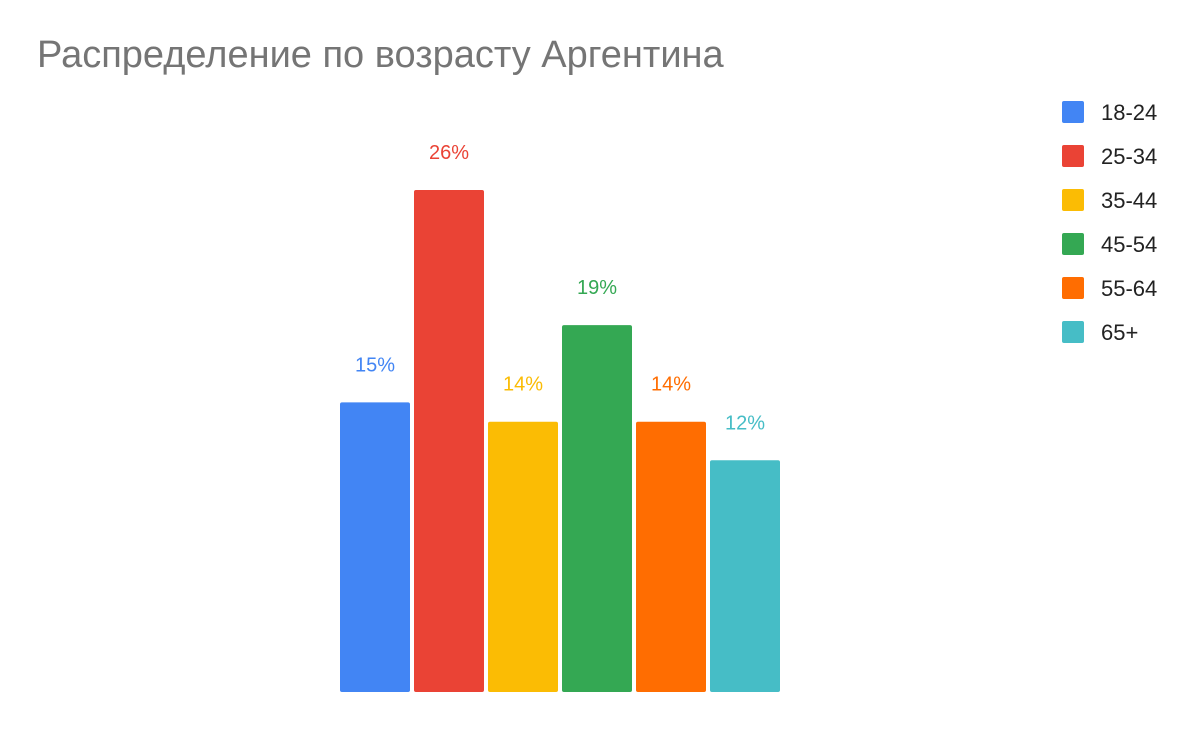 This screenshot has height=742, width=1200. Describe the element at coordinates (745, 576) in the screenshot. I see `bar-65+` at that location.